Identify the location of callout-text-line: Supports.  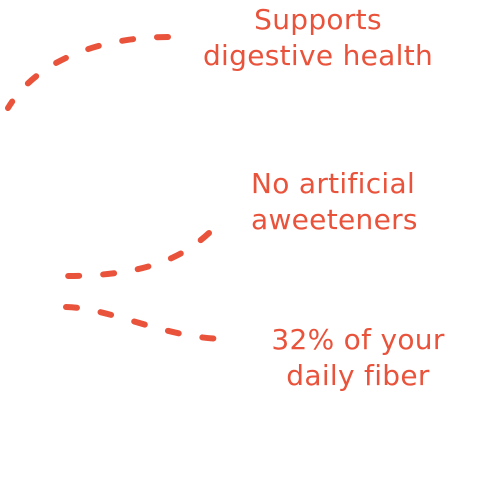
(318, 19).